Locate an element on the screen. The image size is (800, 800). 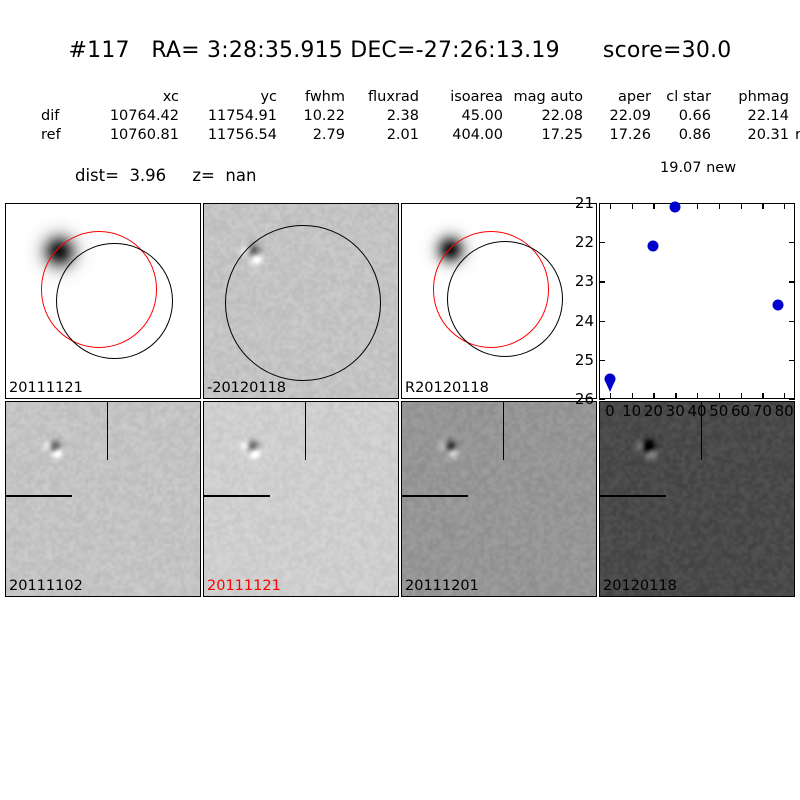
y-axis-tick-label: 21 is located at coordinates (584, 203).